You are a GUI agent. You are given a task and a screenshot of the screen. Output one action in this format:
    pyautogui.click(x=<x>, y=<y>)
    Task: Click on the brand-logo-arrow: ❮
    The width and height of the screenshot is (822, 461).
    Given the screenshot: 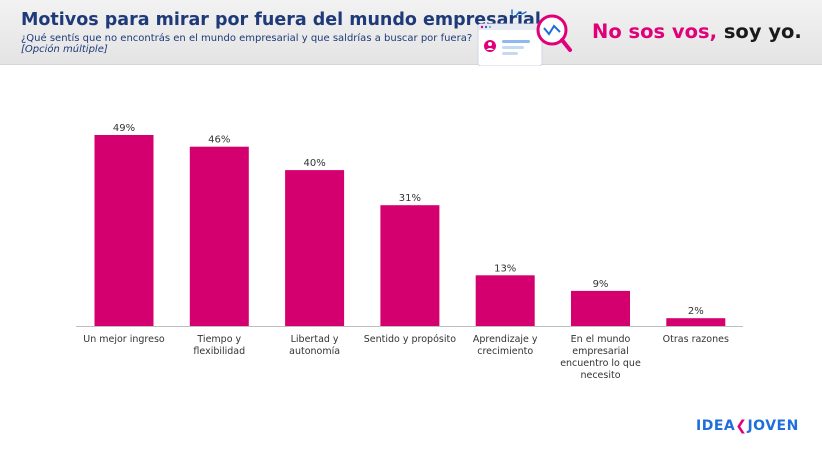 What is the action you would take?
    pyautogui.click(x=741, y=426)
    